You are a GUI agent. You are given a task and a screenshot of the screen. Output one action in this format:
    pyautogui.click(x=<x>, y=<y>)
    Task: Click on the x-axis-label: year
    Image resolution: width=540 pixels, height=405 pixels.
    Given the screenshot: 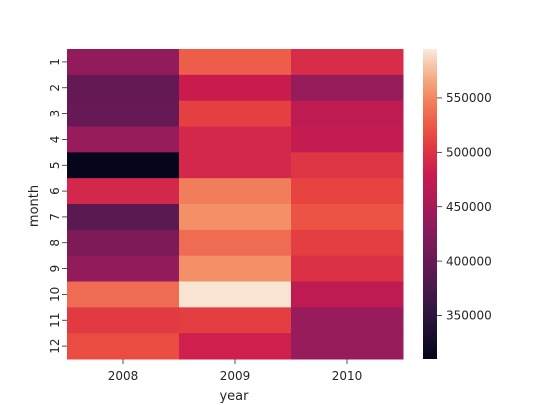 What is the action you would take?
    pyautogui.click(x=234, y=396)
    